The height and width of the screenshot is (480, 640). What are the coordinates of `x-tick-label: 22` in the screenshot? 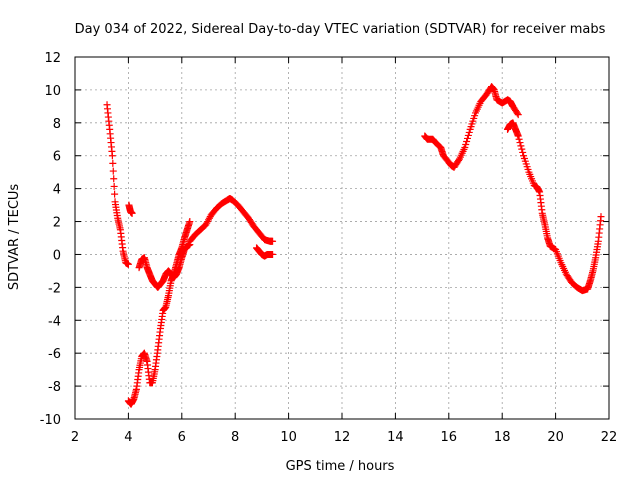 It's located at (609, 437).